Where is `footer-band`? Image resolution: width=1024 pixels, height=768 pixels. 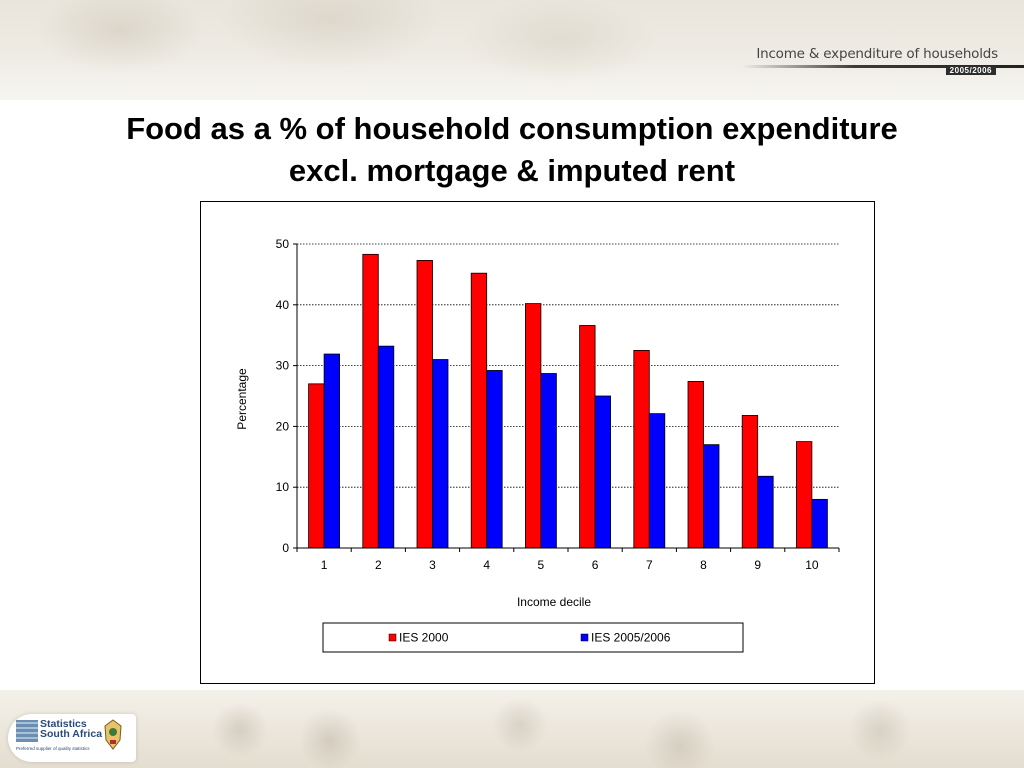
footer-band is located at coordinates (512, 729).